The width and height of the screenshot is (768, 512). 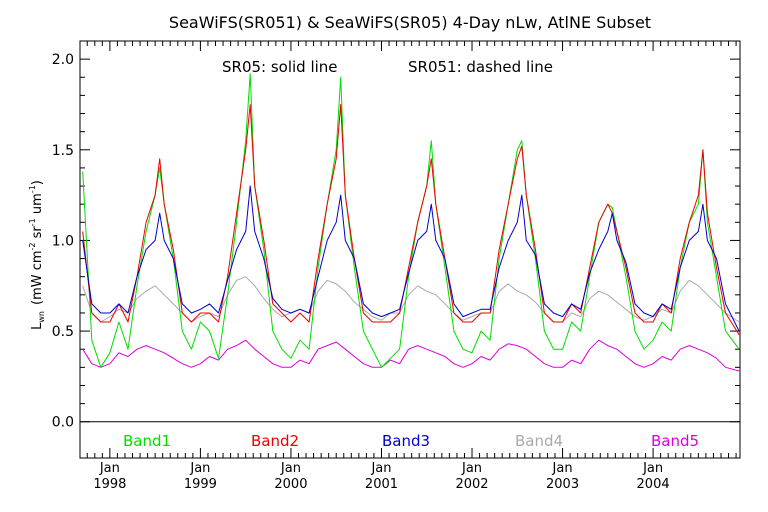 I want to click on x-tick-year-0: 1998, so click(x=109, y=484).